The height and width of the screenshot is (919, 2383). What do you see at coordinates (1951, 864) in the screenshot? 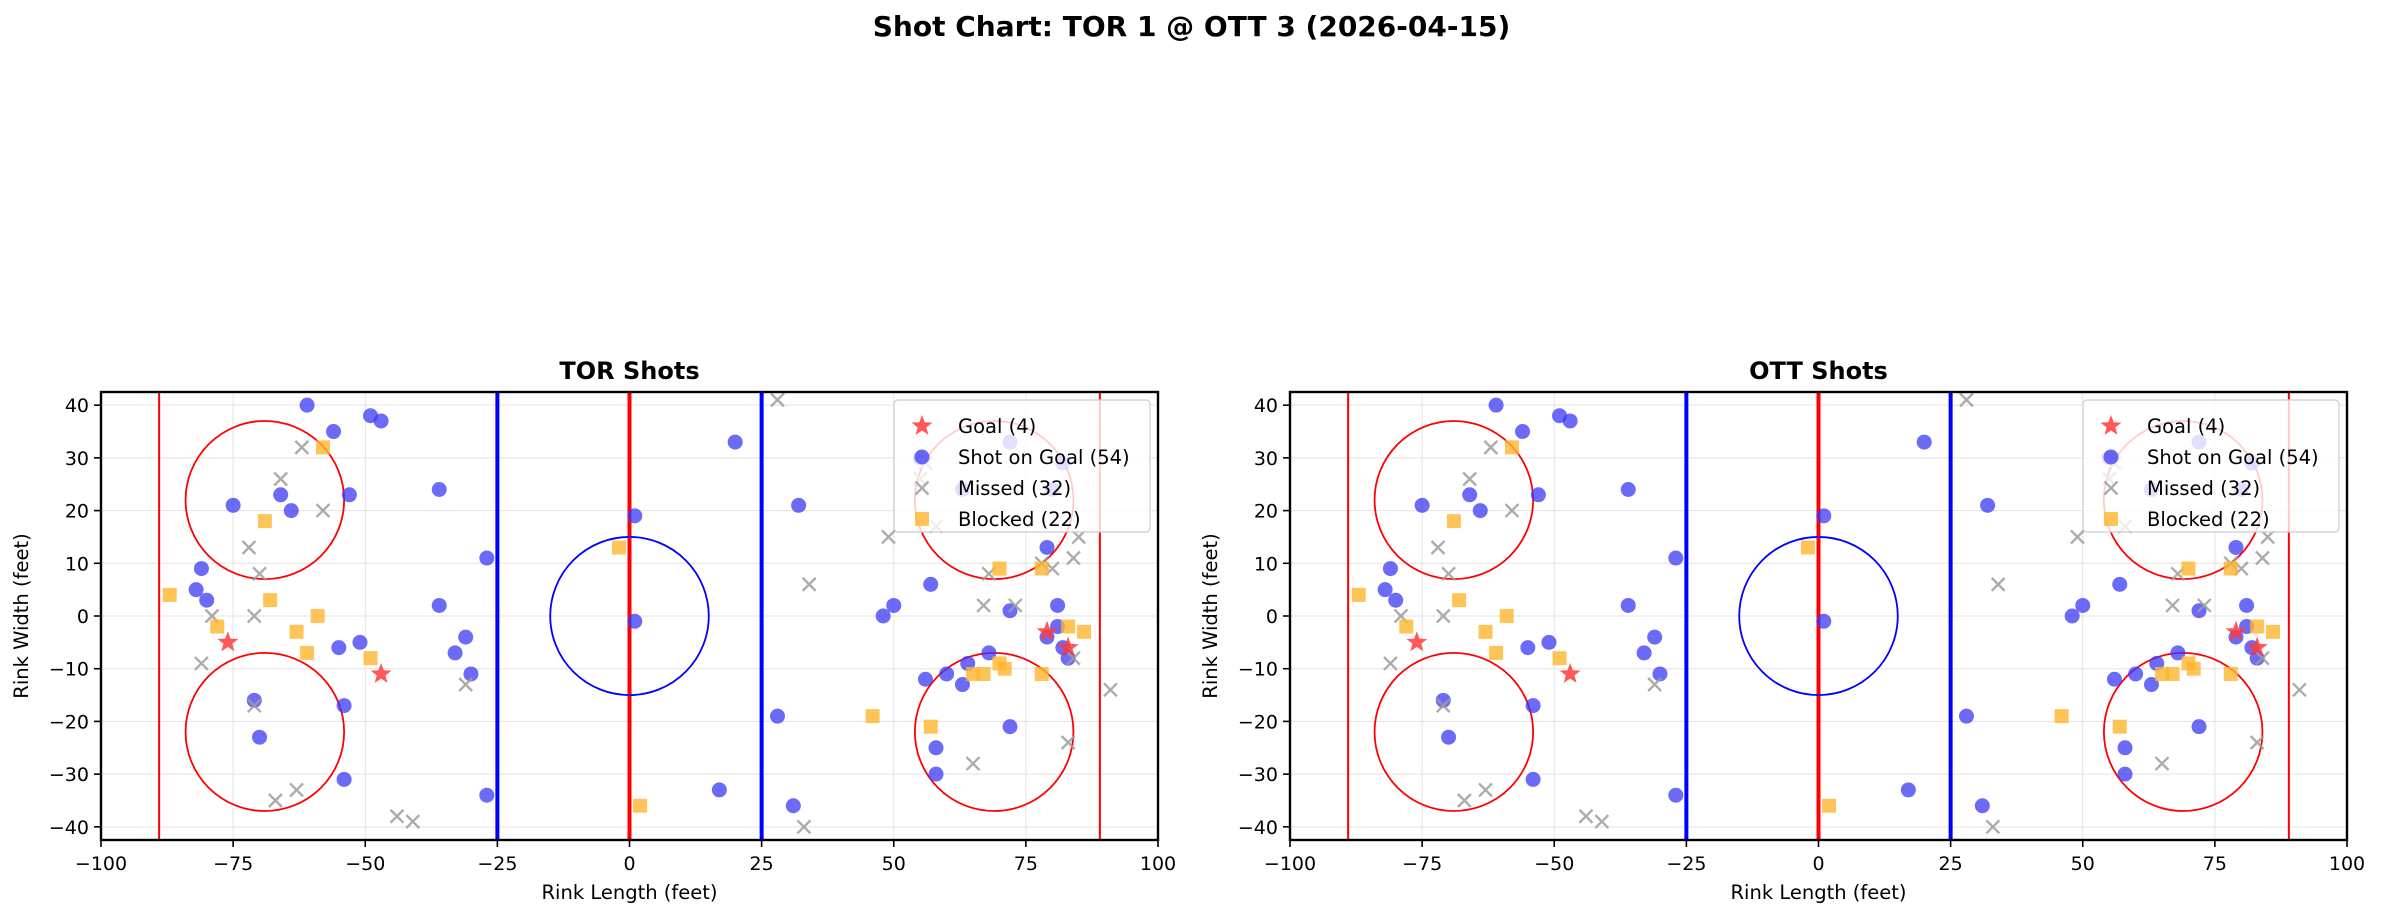
I see `x-tick-label: 25` at bounding box center [1951, 864].